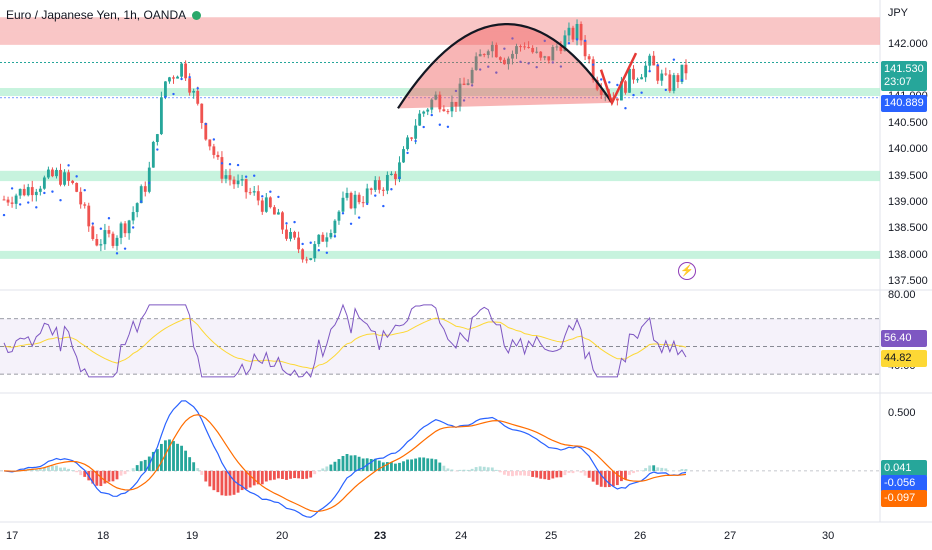  I want to click on lightning-icon: ⚡, so click(687, 271).